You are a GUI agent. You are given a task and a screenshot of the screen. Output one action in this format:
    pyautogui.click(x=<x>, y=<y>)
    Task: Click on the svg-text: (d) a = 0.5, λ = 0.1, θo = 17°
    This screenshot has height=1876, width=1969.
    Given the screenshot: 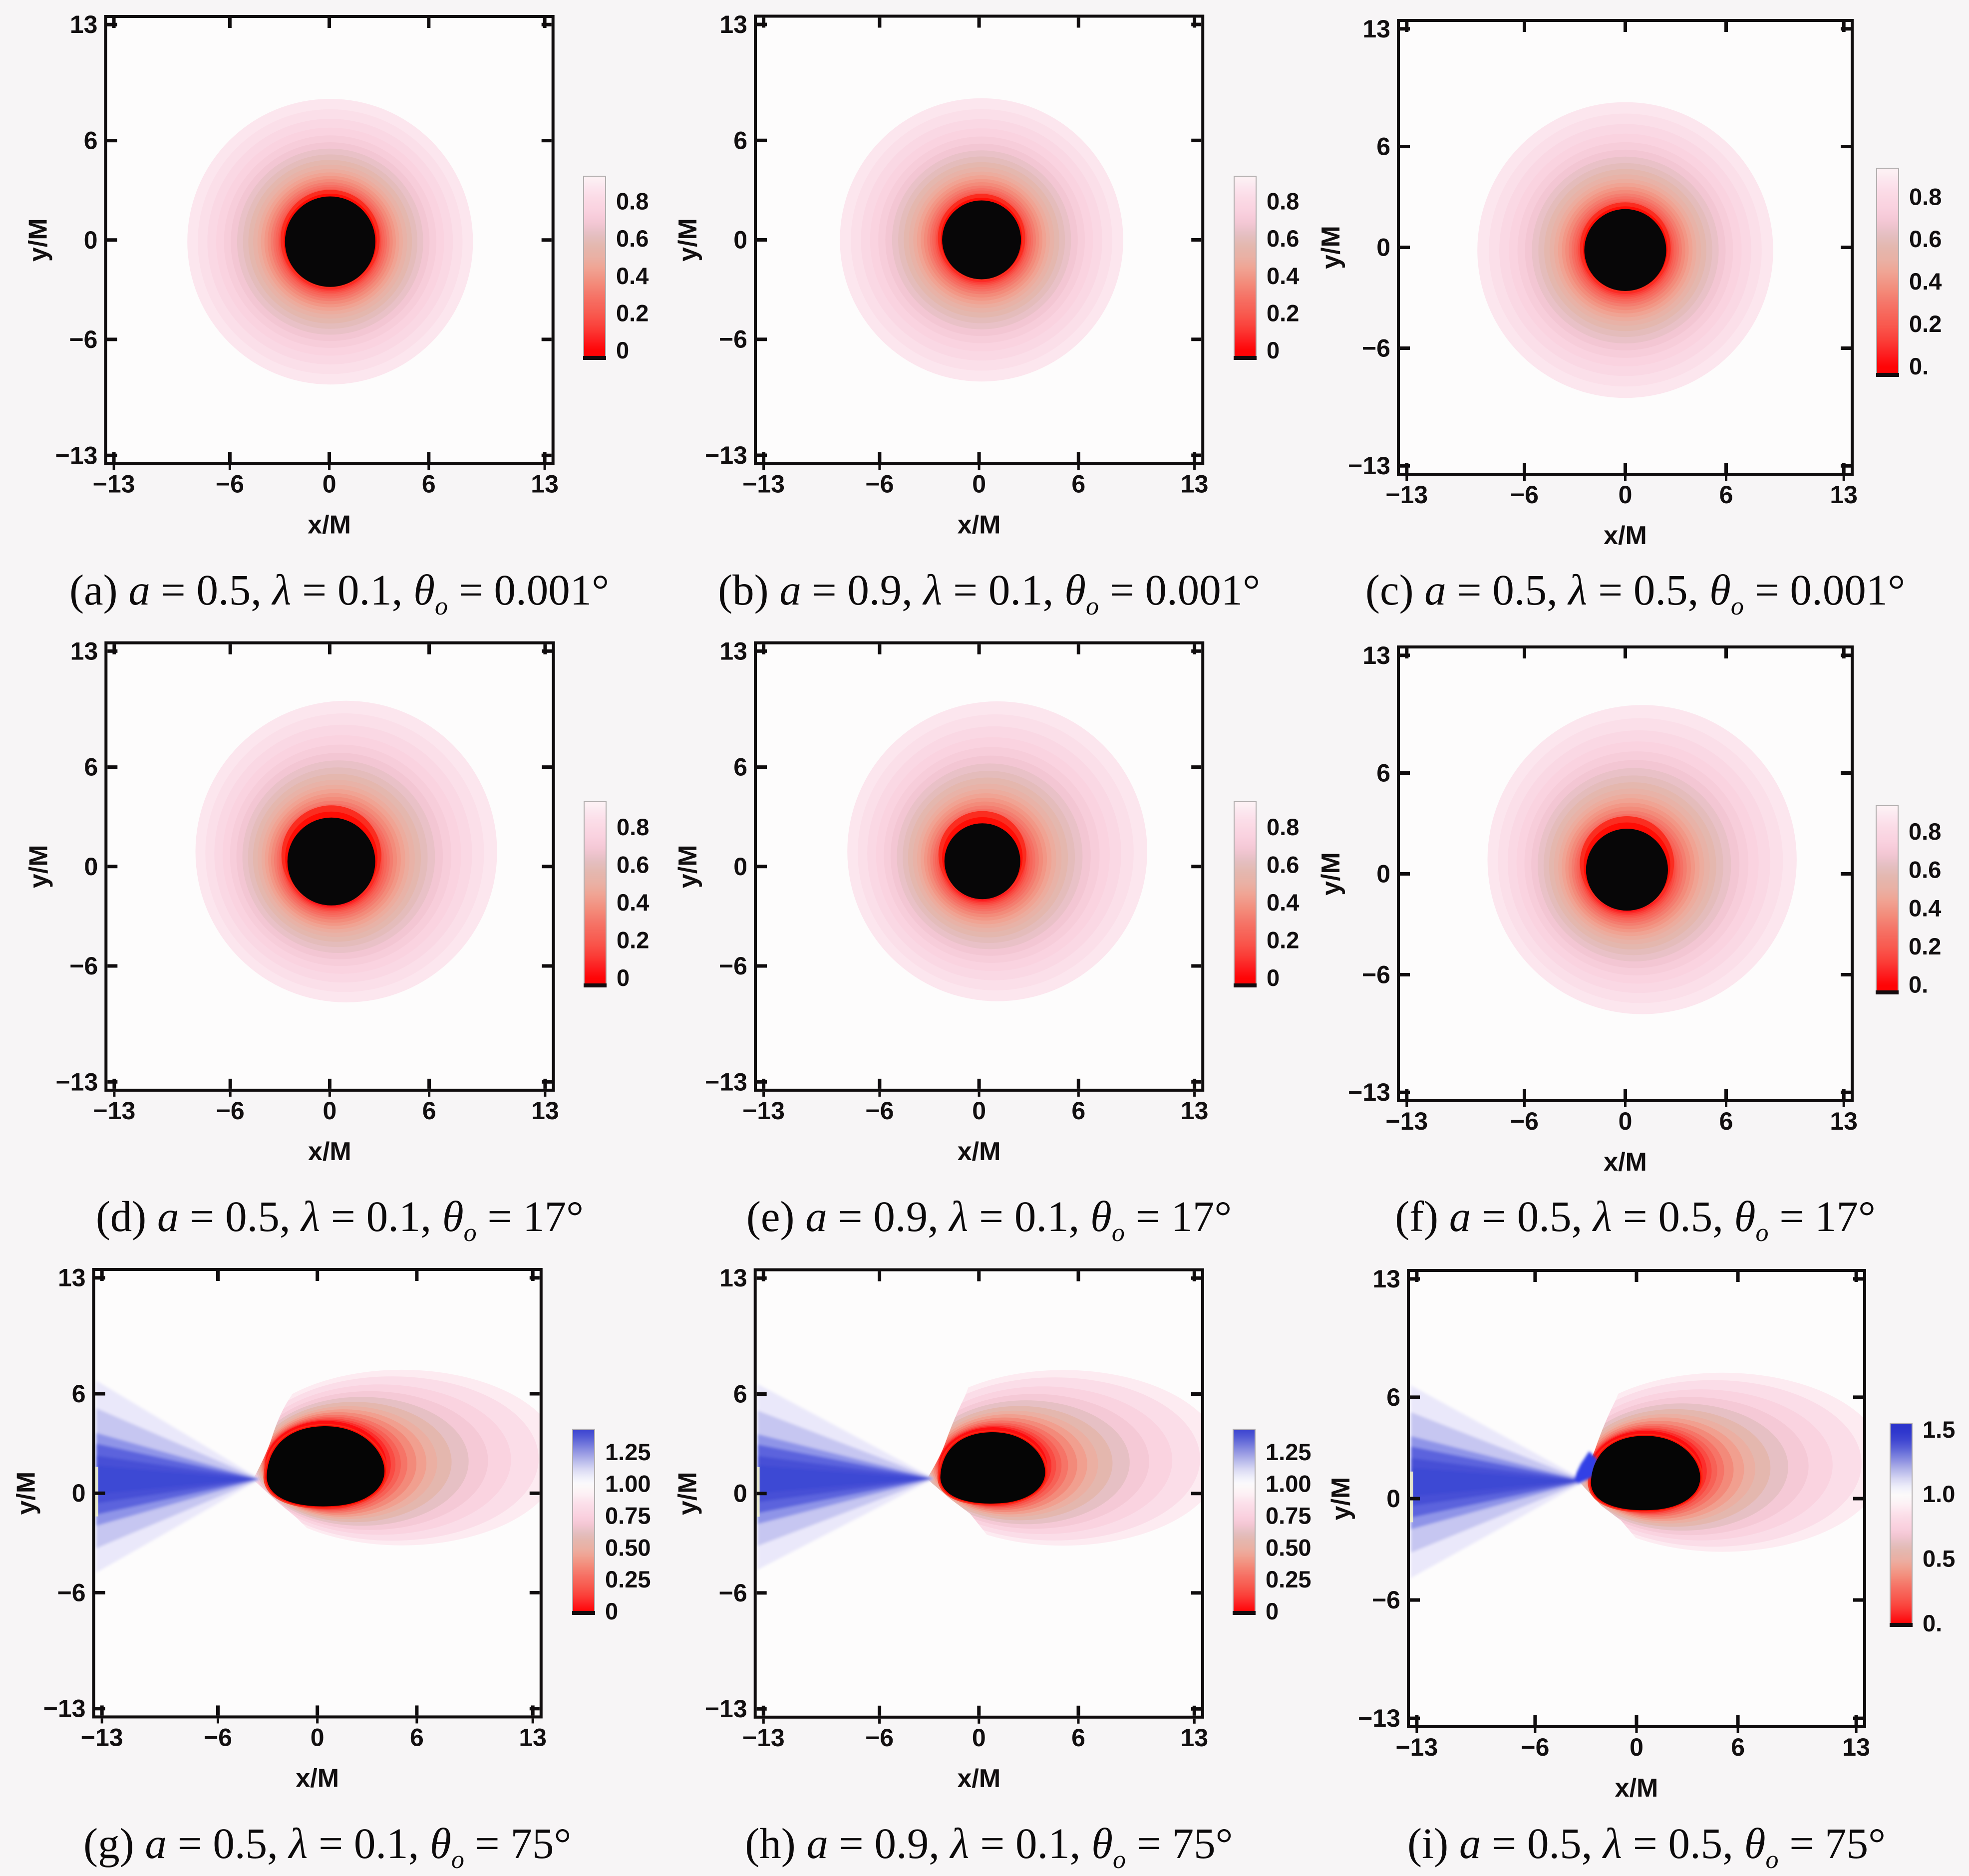 What is the action you would take?
    pyautogui.click(x=340, y=1219)
    